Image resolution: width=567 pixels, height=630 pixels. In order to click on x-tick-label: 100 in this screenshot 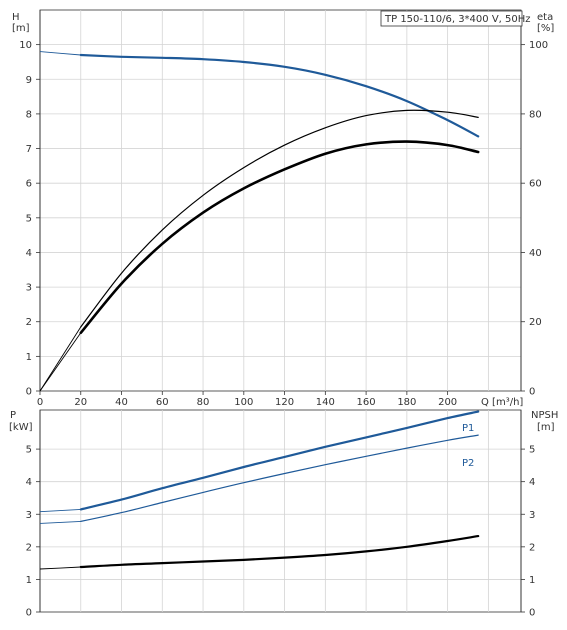, I will do `click(243, 402)`.